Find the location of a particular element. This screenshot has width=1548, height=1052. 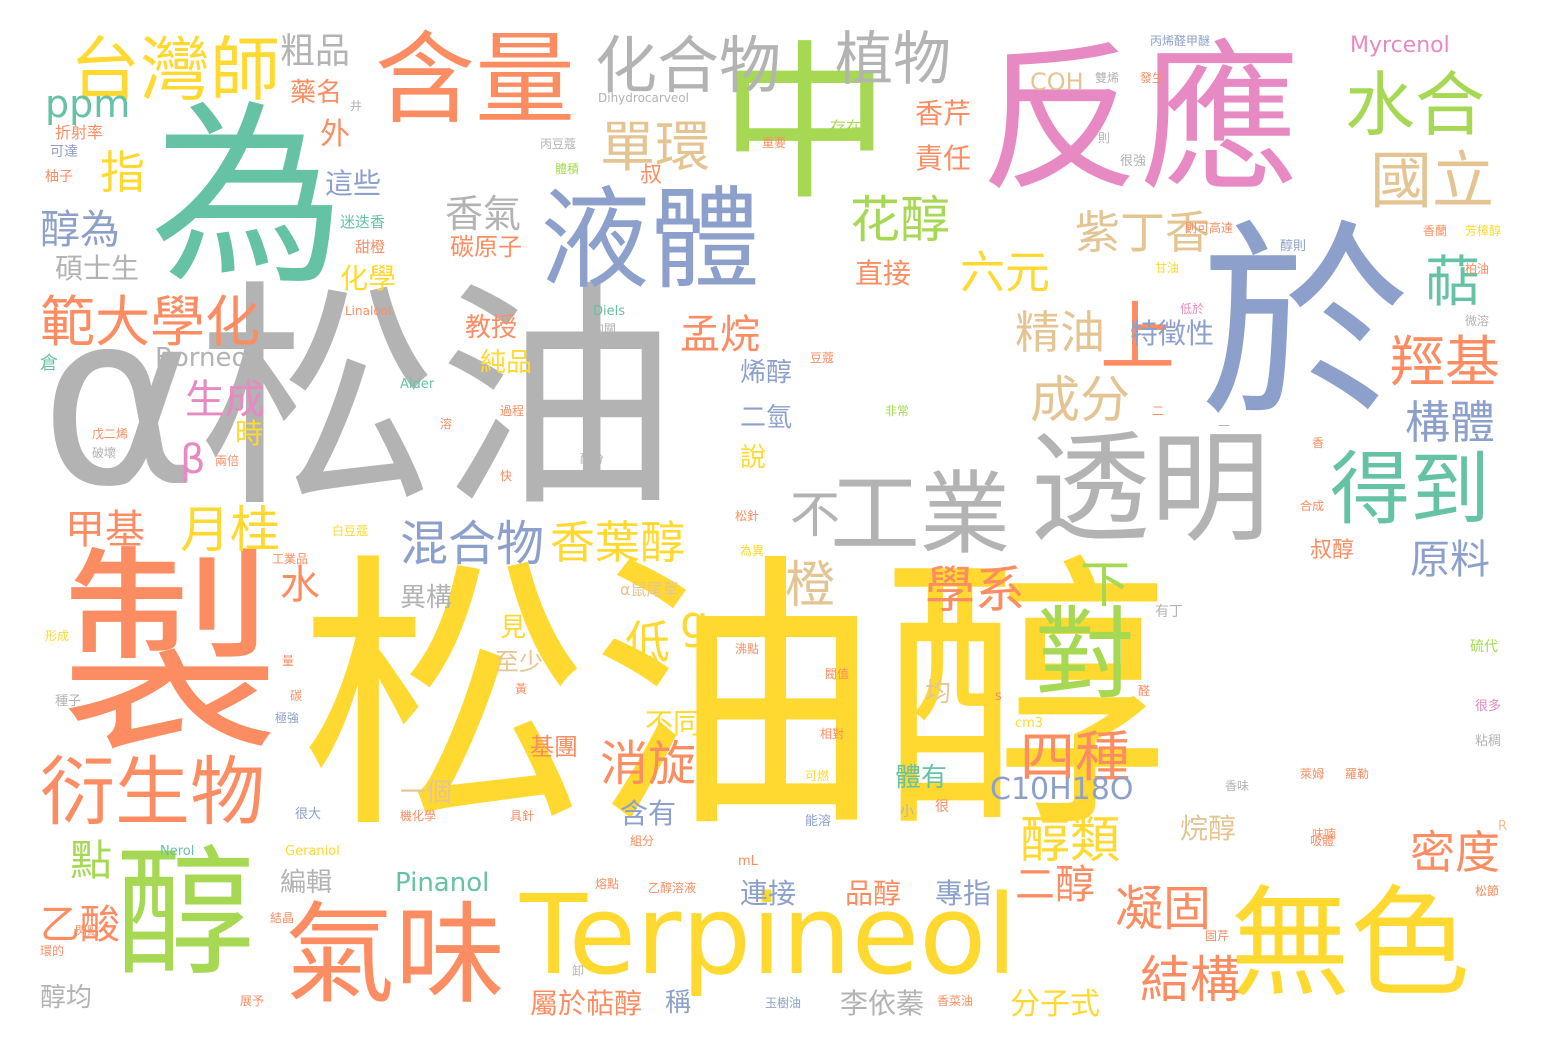

word-deguan: 的關 is located at coordinates (604, 329).